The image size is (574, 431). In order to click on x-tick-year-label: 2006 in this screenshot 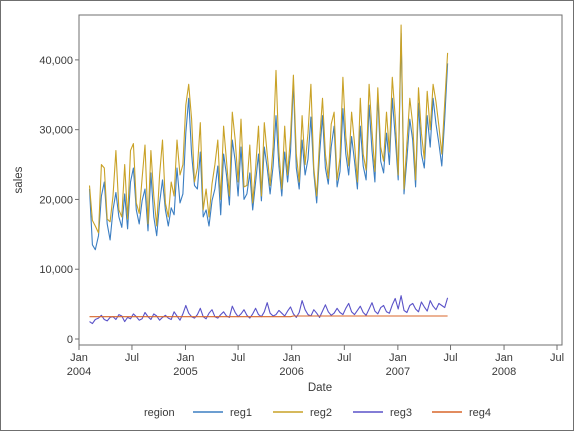, I will do `click(291, 372)`.